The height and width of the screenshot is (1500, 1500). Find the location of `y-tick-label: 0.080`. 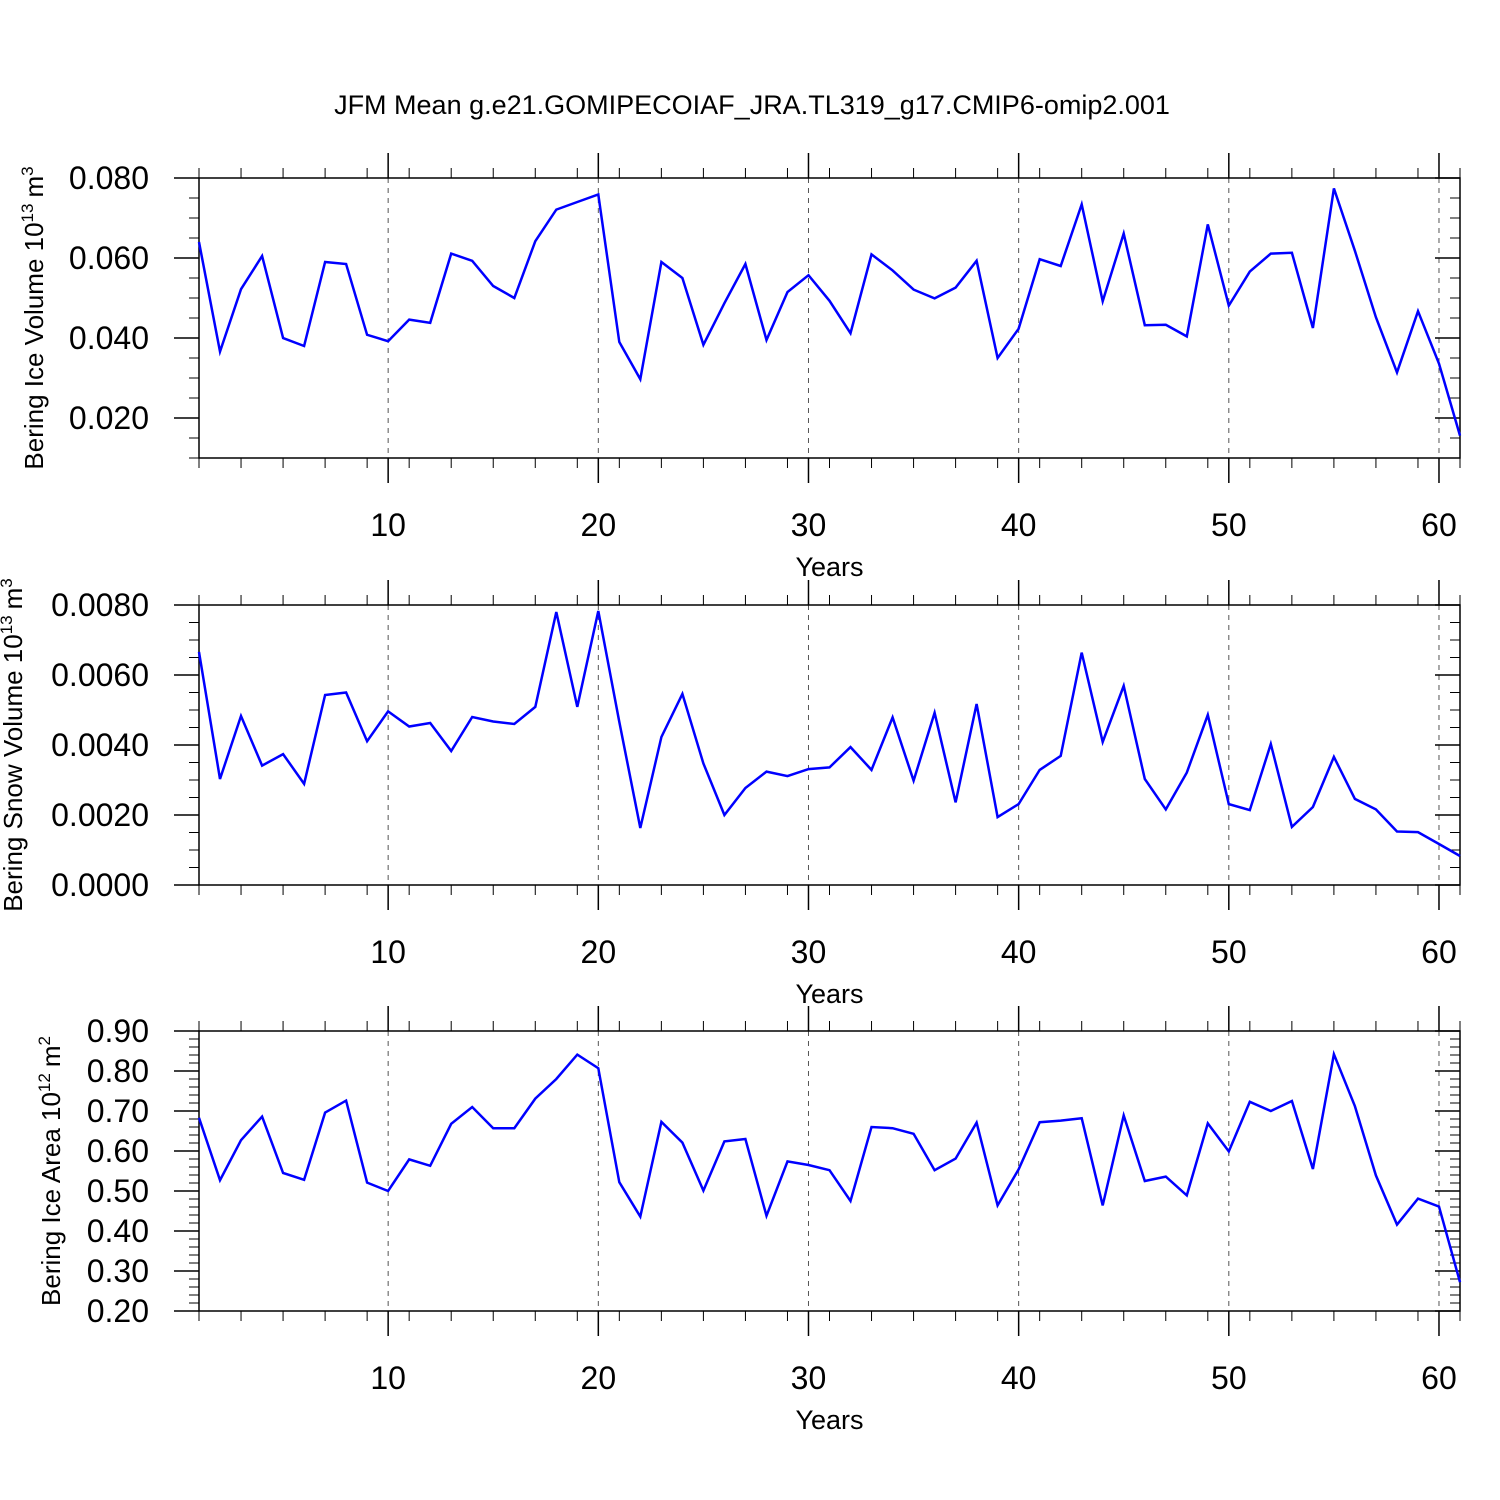

y-tick-label: 0.080 is located at coordinates (109, 178).